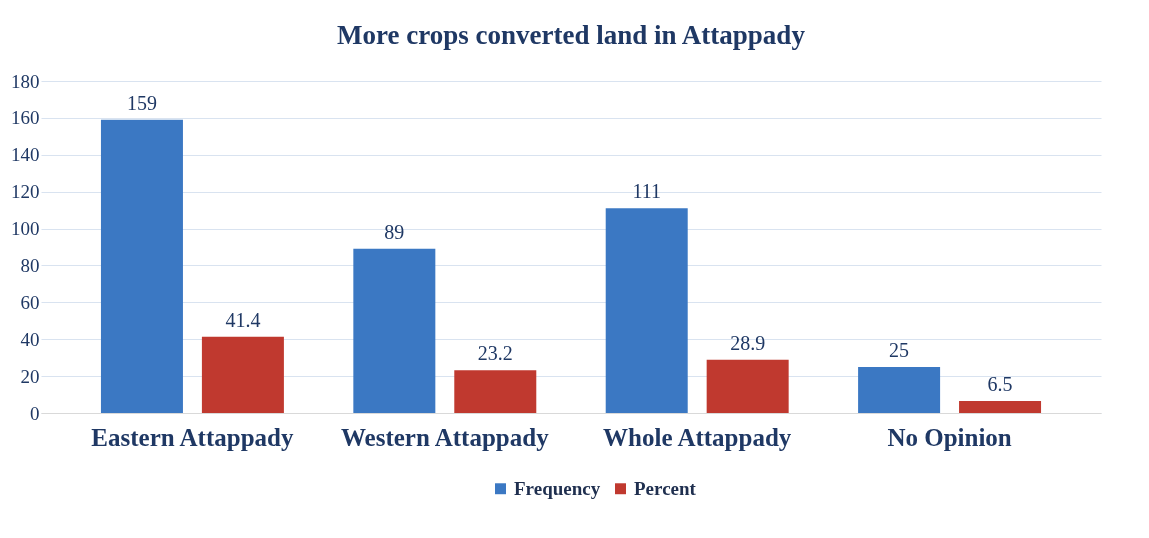 This screenshot has height=538, width=1149. What do you see at coordinates (25, 229) in the screenshot?
I see `y-tick-label: 100` at bounding box center [25, 229].